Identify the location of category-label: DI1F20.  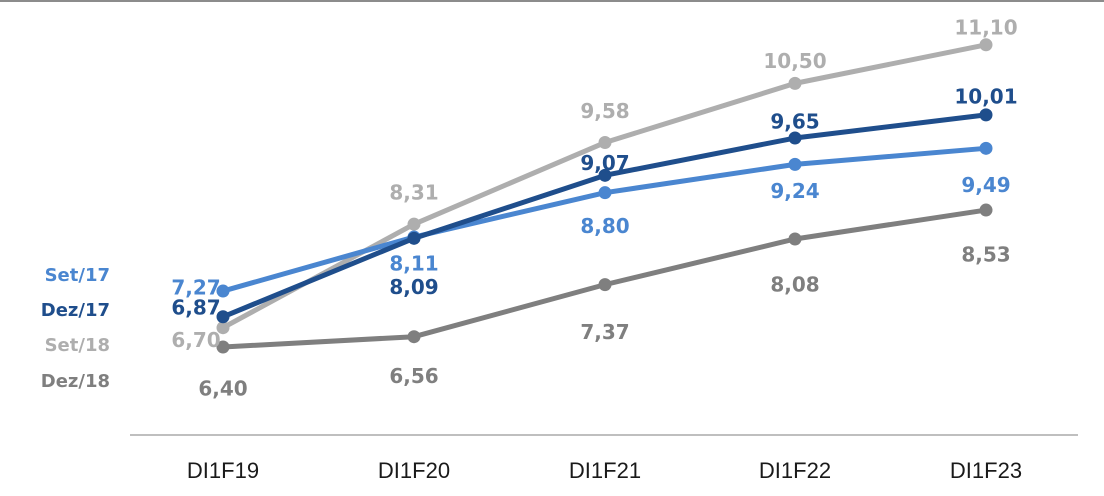
(414, 470).